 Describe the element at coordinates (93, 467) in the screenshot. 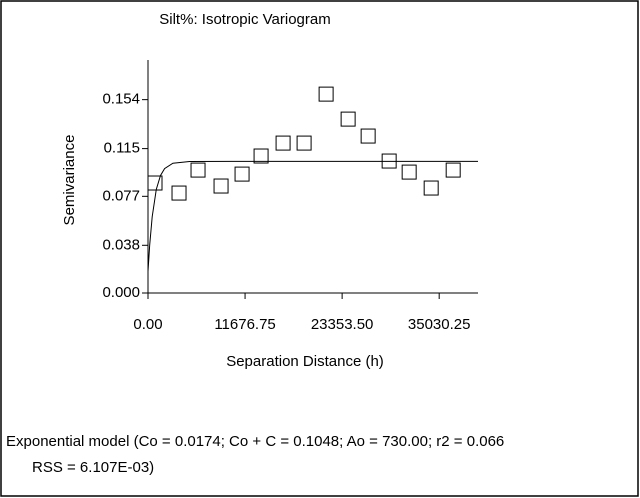

I see `rss-text: RSS = 6.107E-03)` at that location.